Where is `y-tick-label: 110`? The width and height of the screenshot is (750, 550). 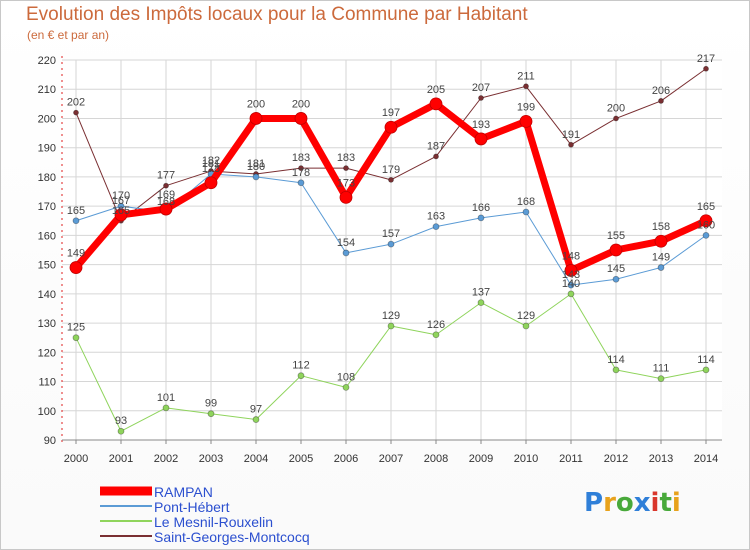 y-tick-label: 110 is located at coordinates (47, 383).